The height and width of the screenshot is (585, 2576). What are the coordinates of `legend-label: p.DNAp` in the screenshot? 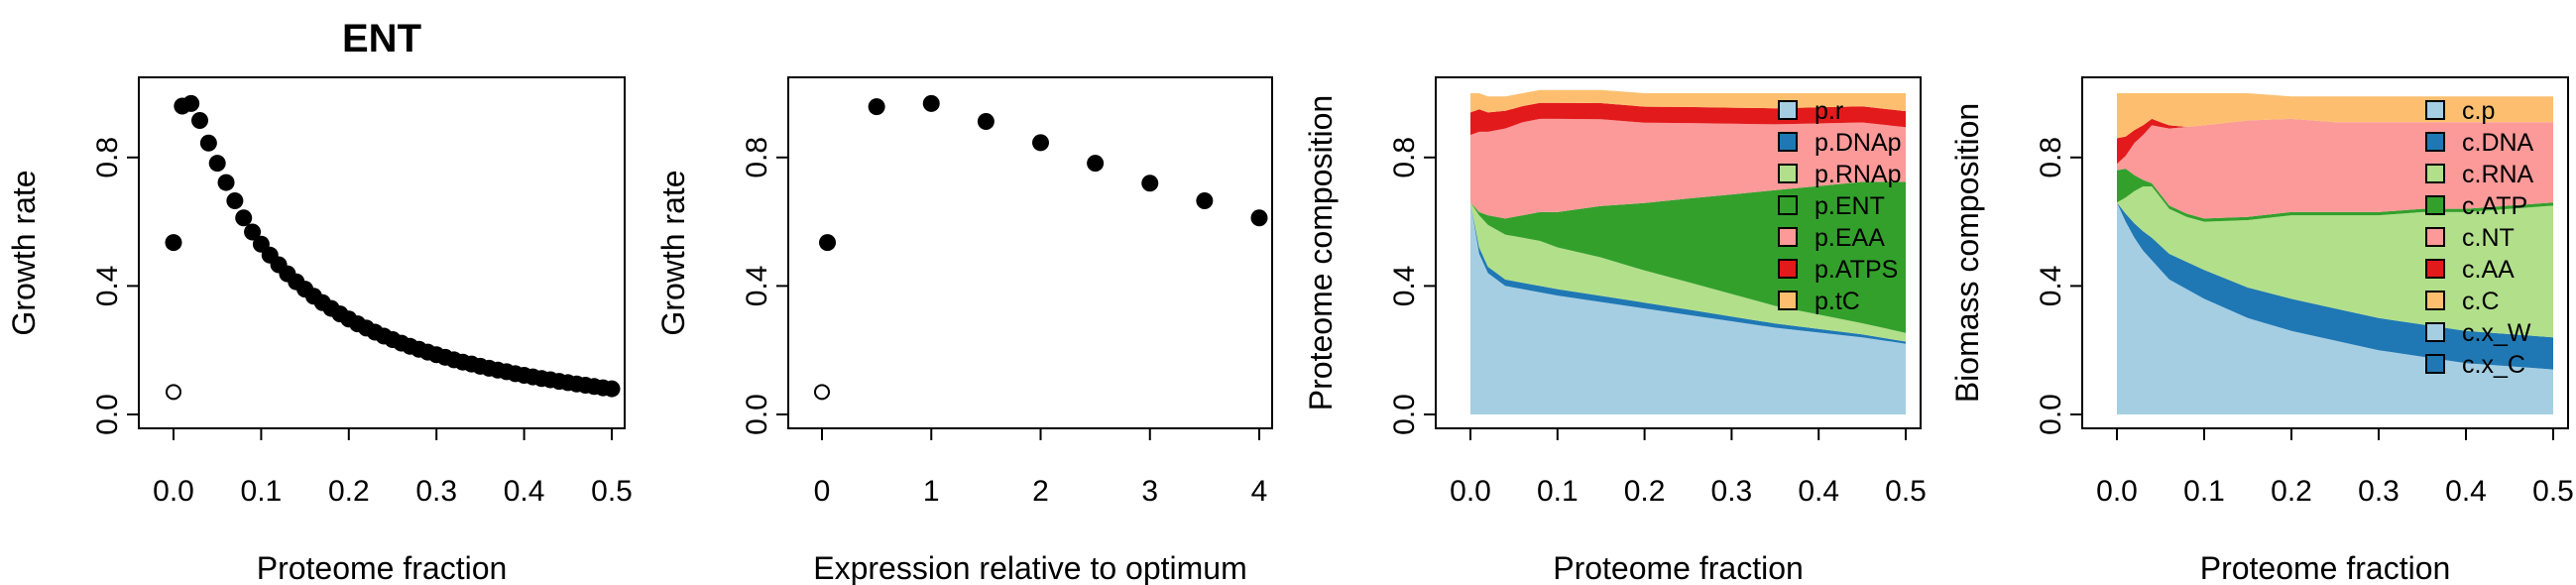 It's located at (1858, 143).